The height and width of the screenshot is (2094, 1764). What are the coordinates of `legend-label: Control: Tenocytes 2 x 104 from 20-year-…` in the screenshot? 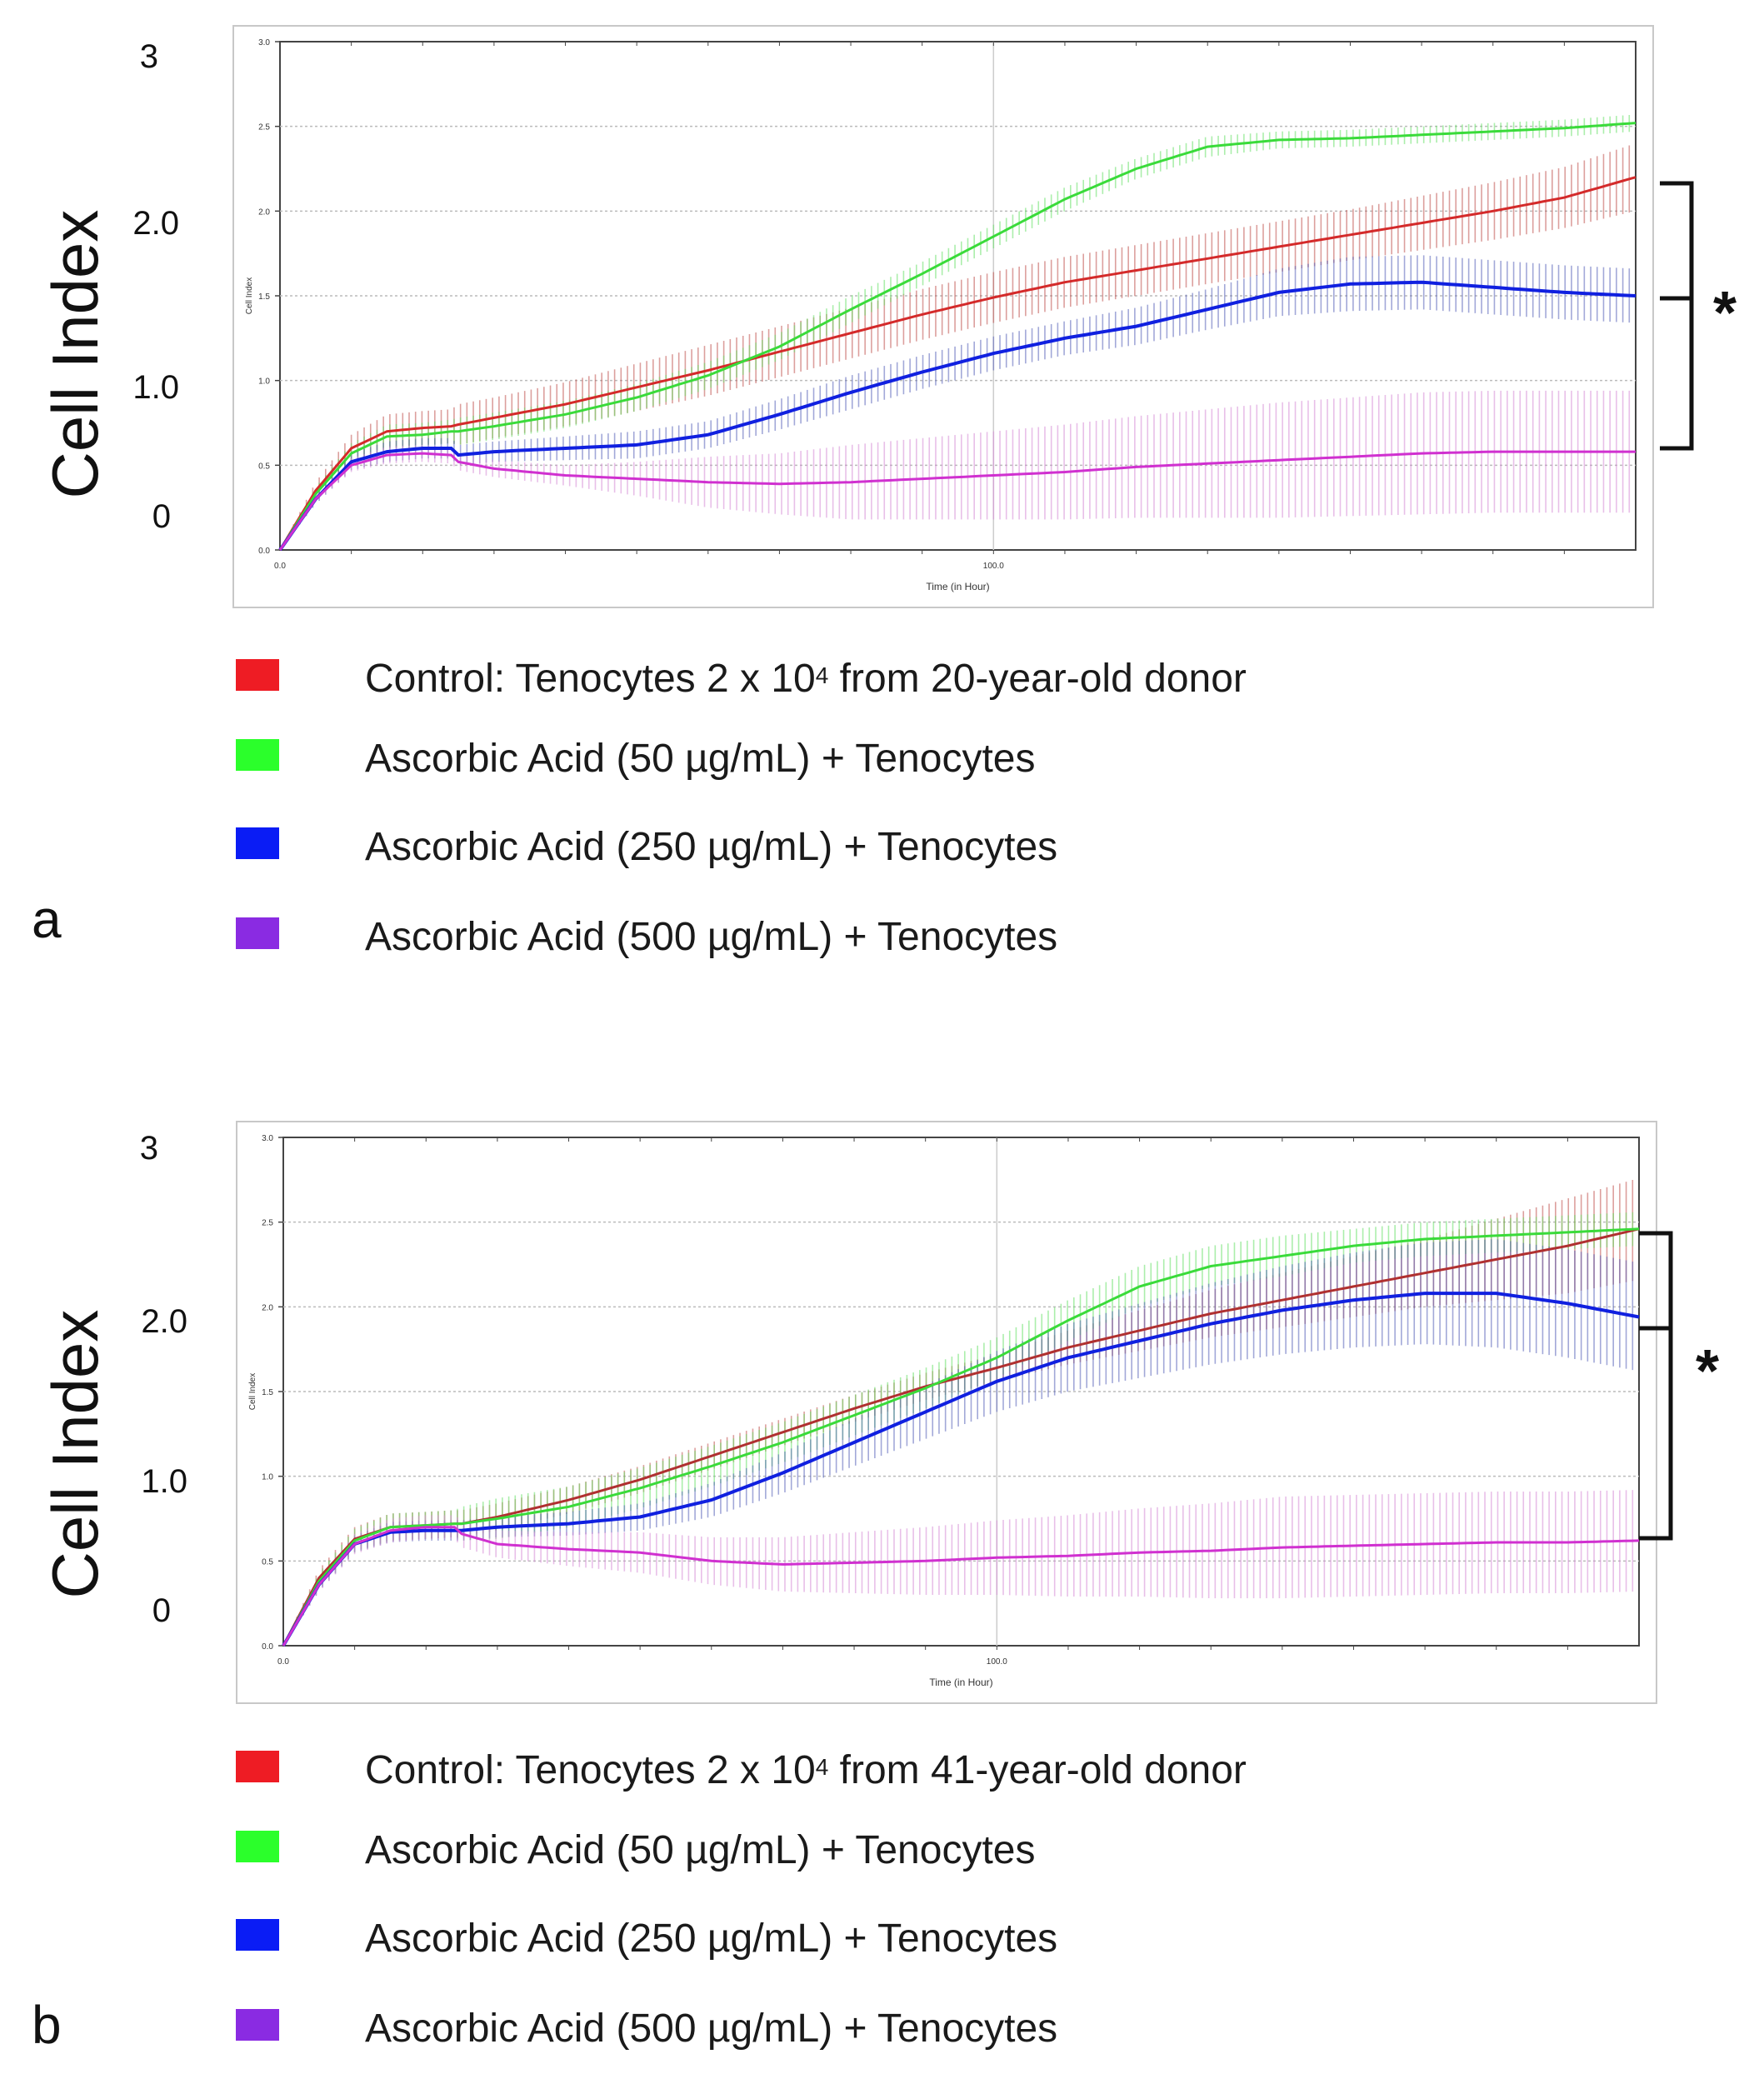 It's located at (806, 679).